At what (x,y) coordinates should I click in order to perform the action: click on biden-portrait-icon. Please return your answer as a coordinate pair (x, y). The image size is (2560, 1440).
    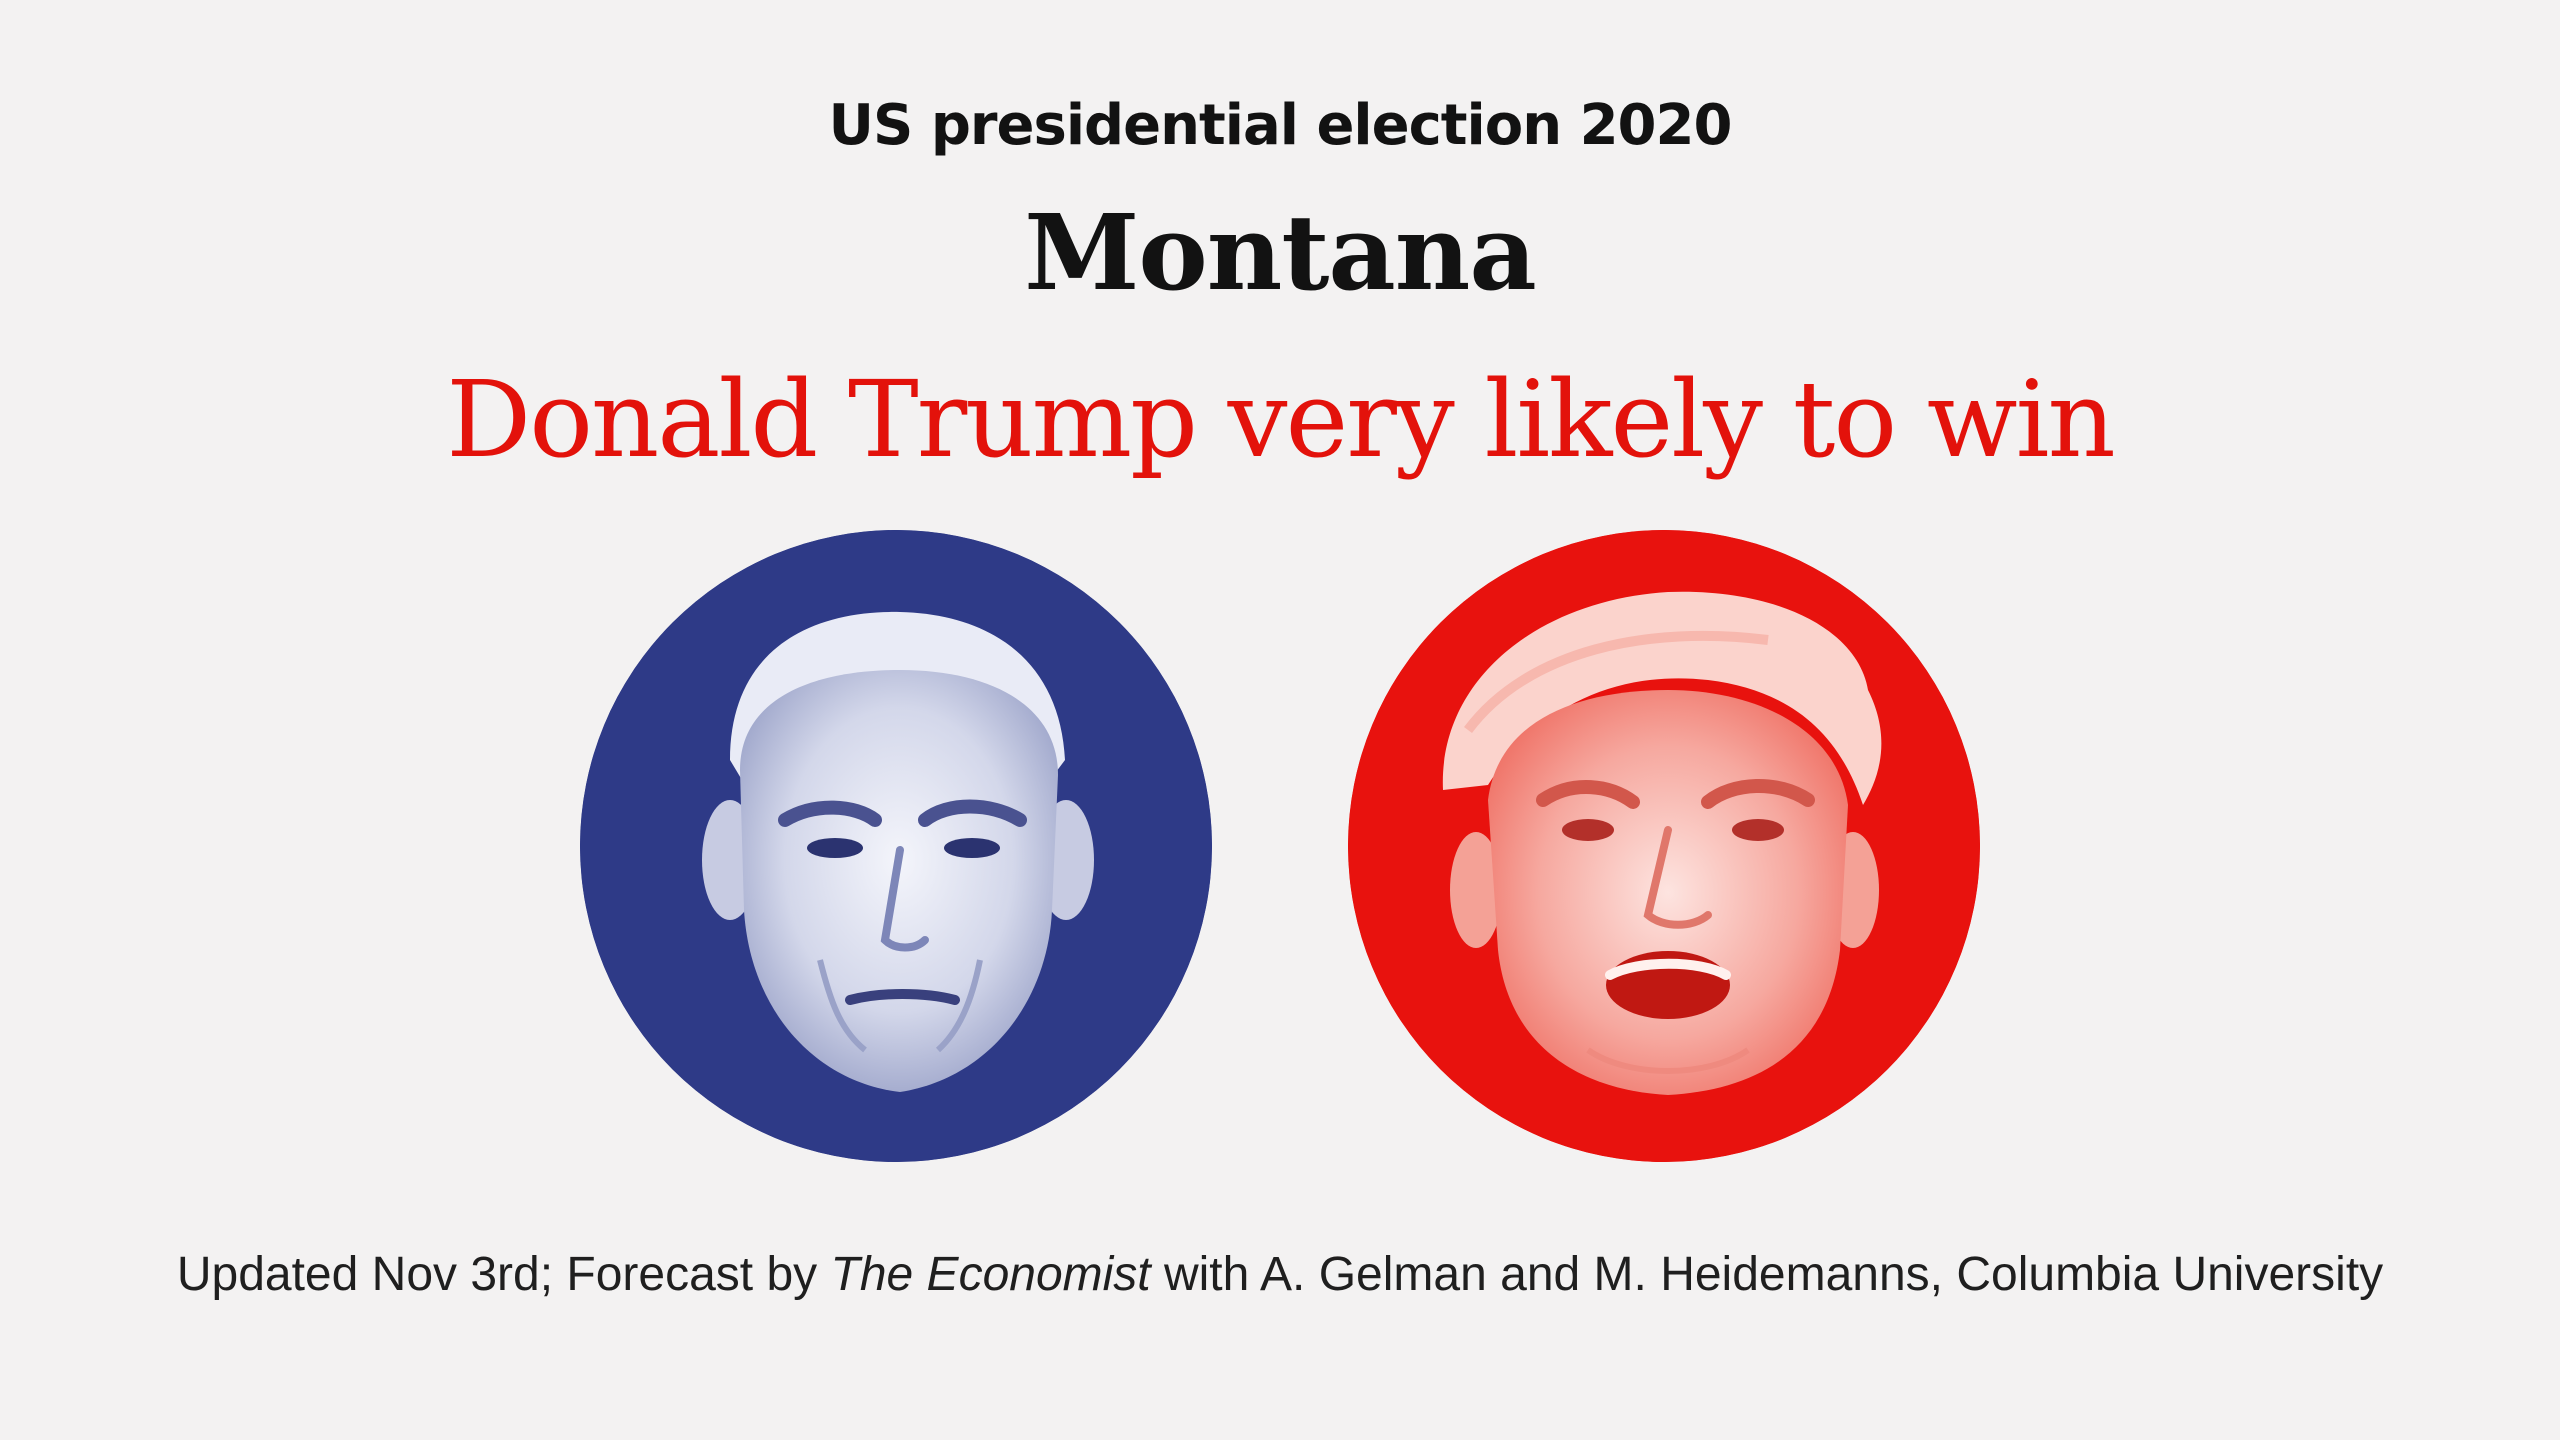
    Looking at the image, I should click on (896, 846).